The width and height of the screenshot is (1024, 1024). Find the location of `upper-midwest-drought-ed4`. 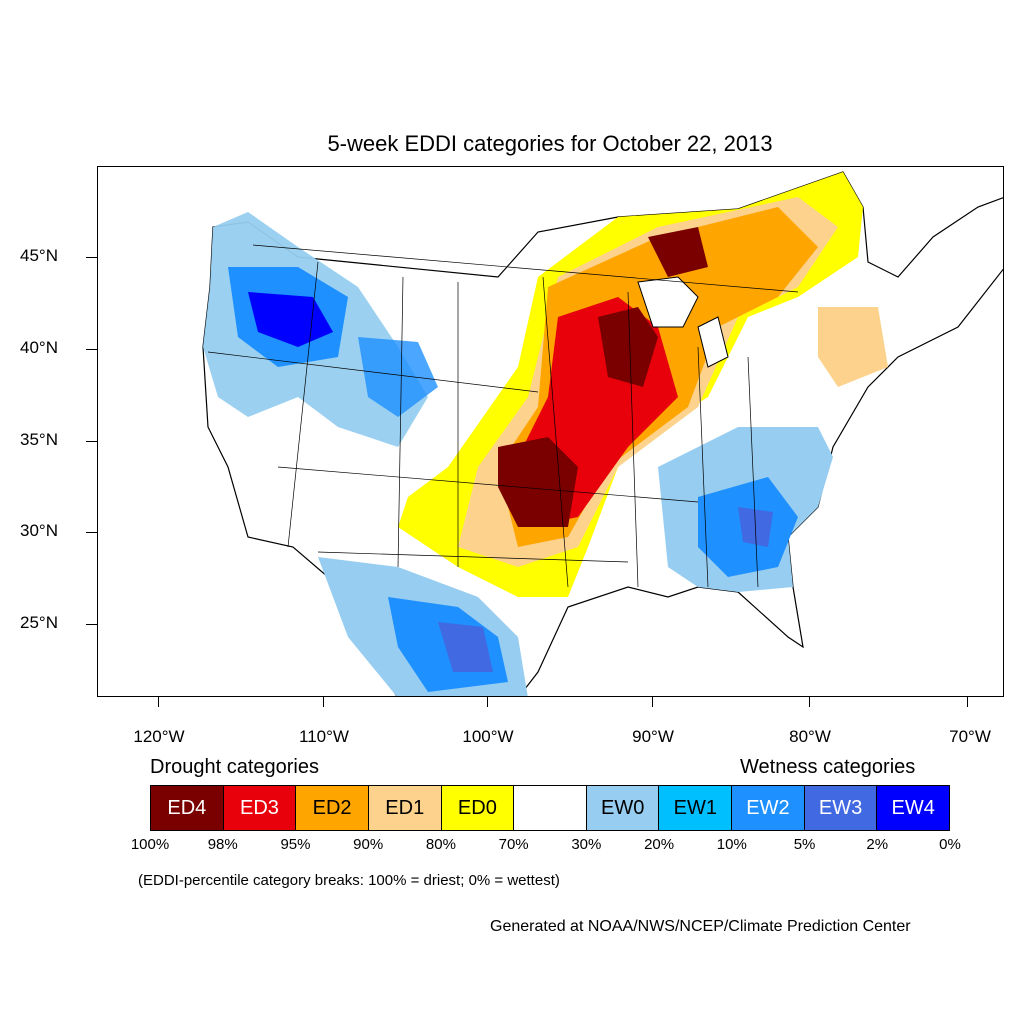

upper-midwest-drought-ed4 is located at coordinates (628, 347).